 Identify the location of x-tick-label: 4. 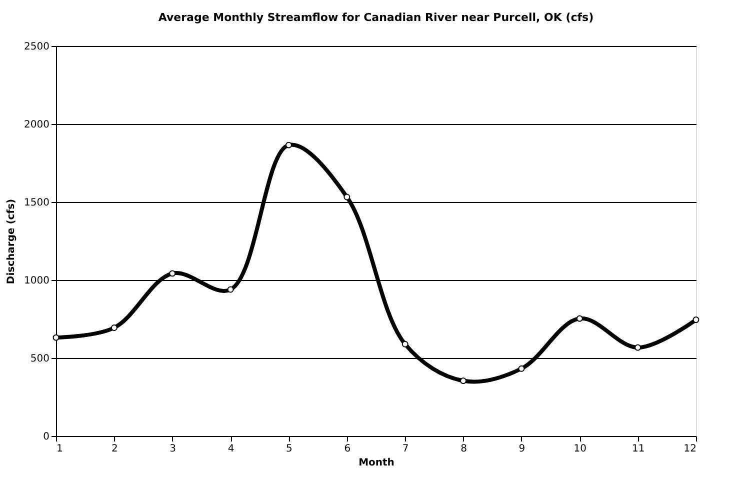
(231, 449).